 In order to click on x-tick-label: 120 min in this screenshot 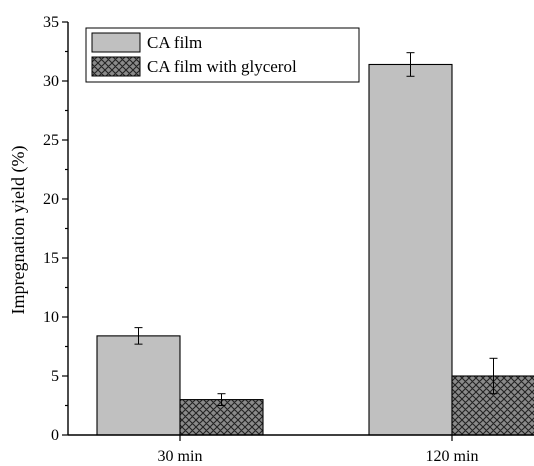, I will do `click(452, 456)`.